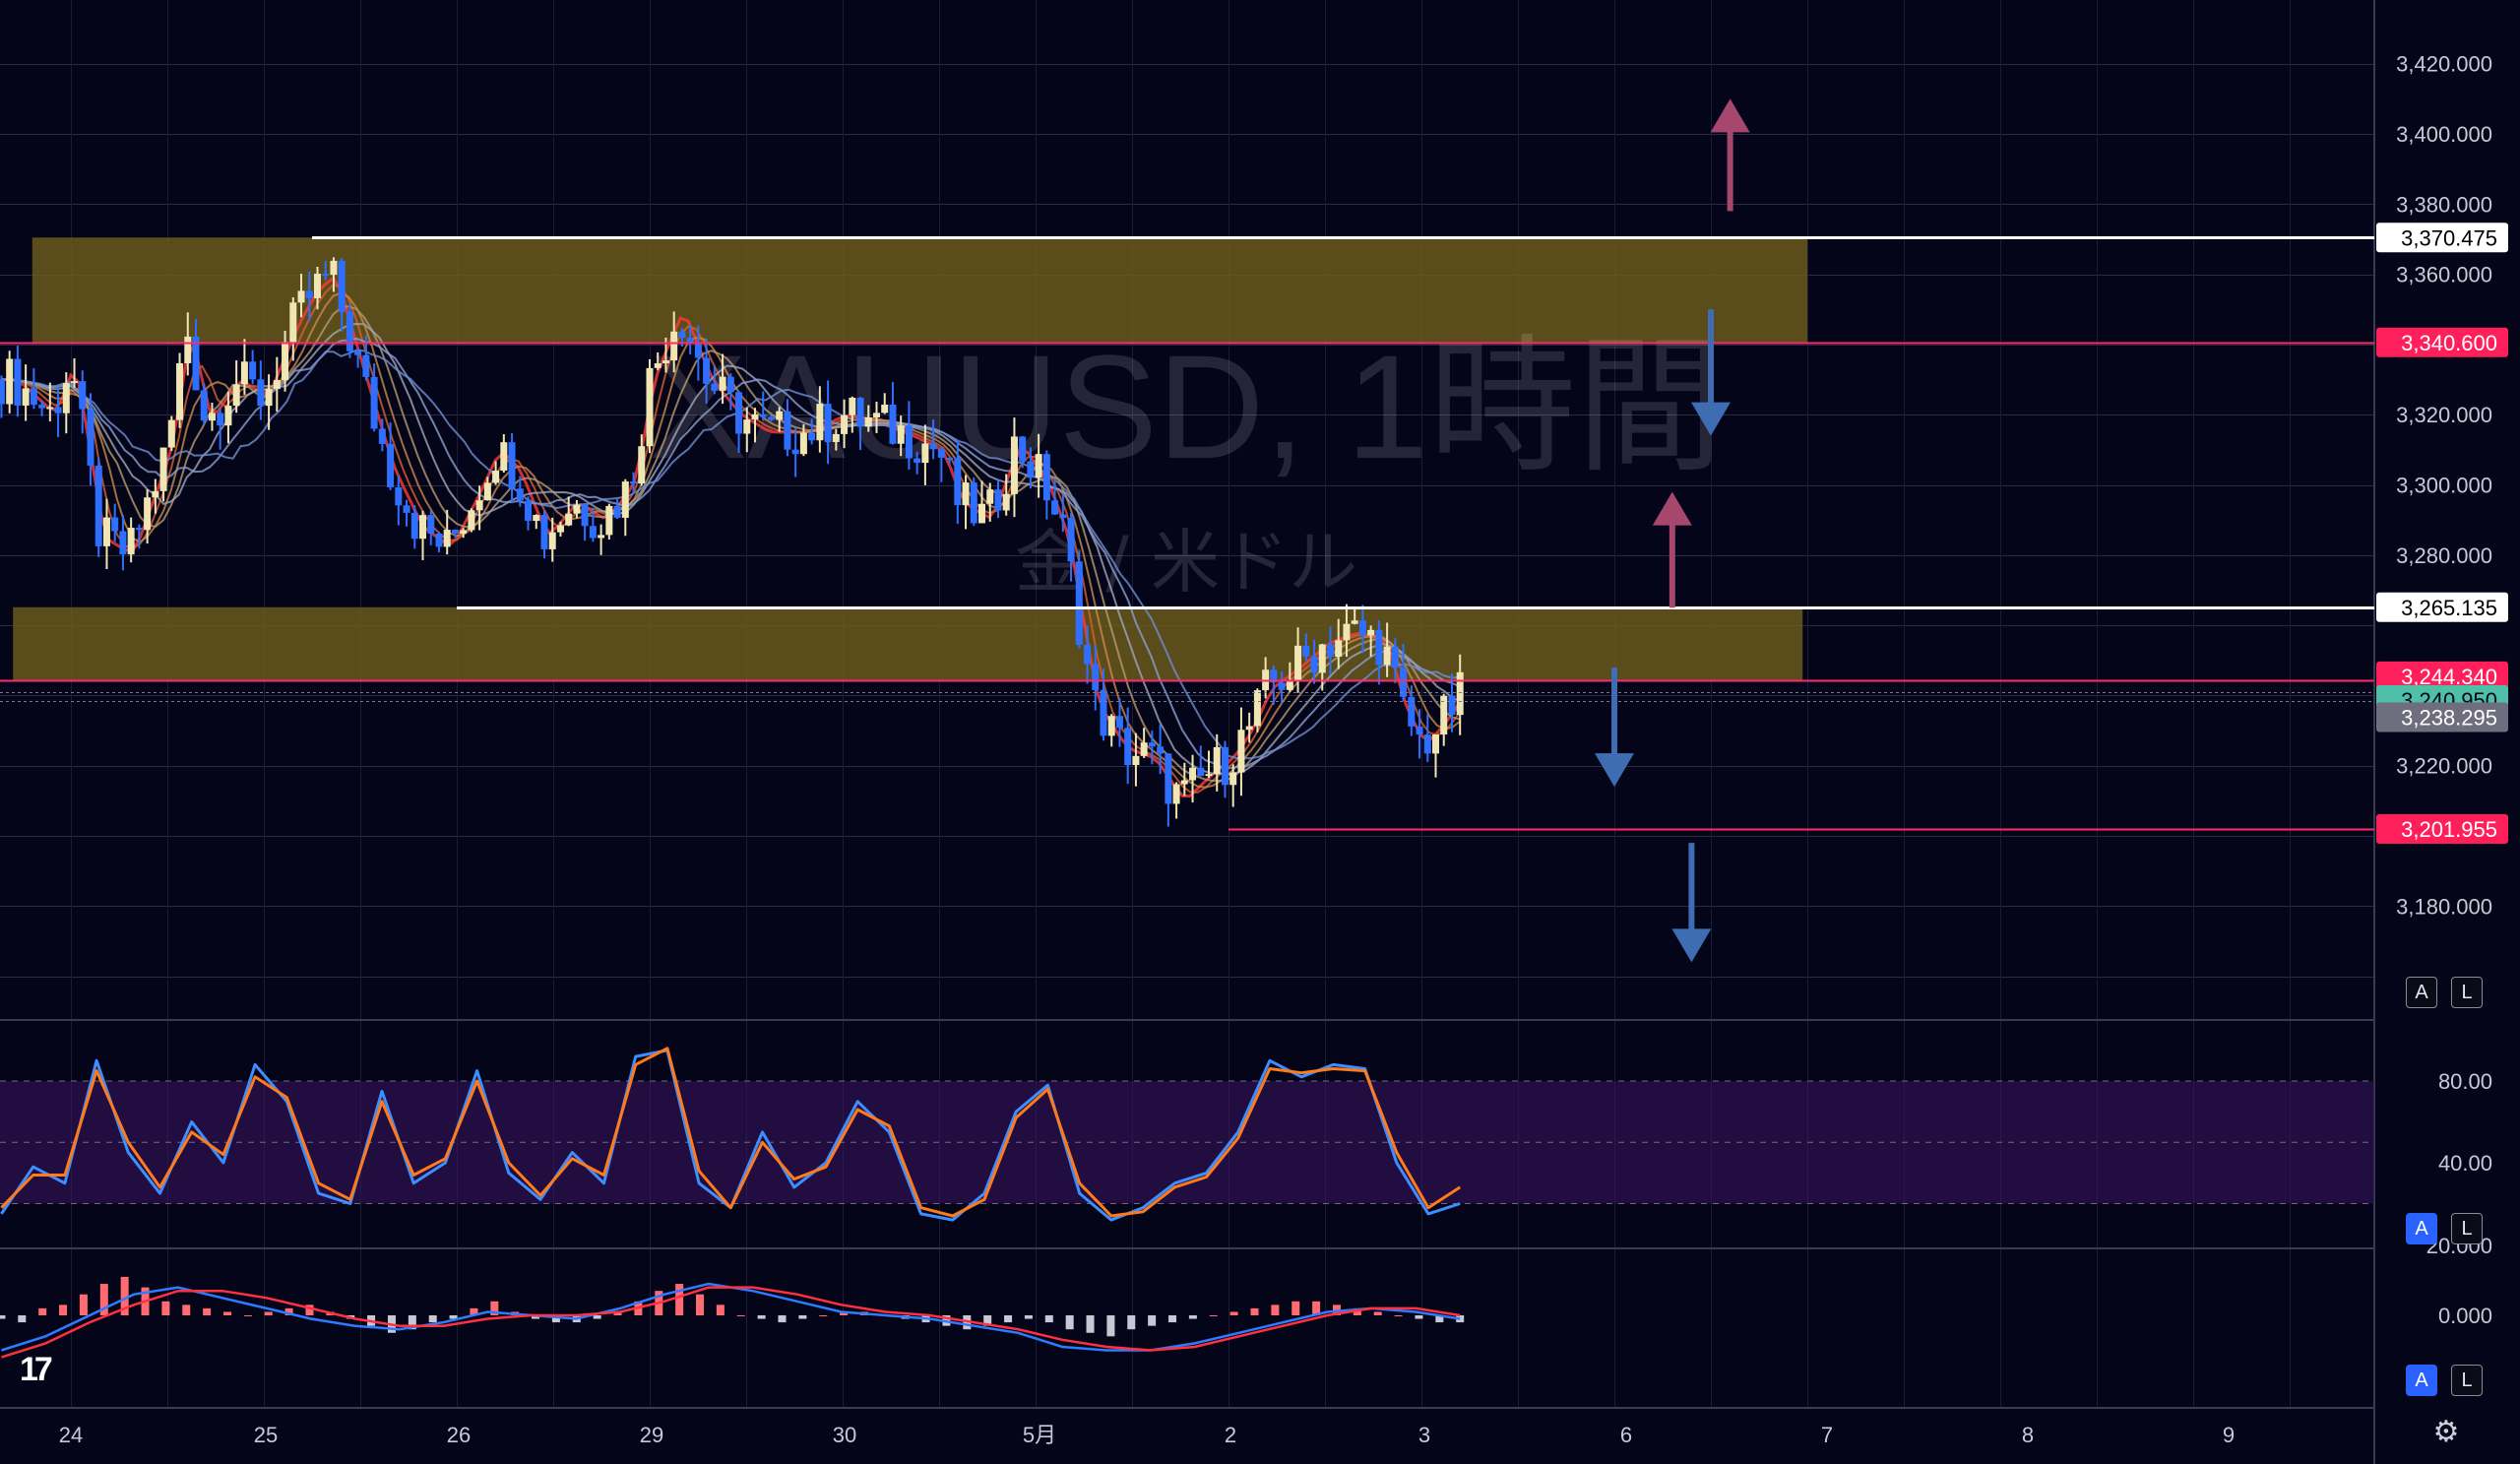 The width and height of the screenshot is (2520, 1464). Describe the element at coordinates (2421, 1381) in the screenshot. I see `macd-auto-scale-button: A` at that location.